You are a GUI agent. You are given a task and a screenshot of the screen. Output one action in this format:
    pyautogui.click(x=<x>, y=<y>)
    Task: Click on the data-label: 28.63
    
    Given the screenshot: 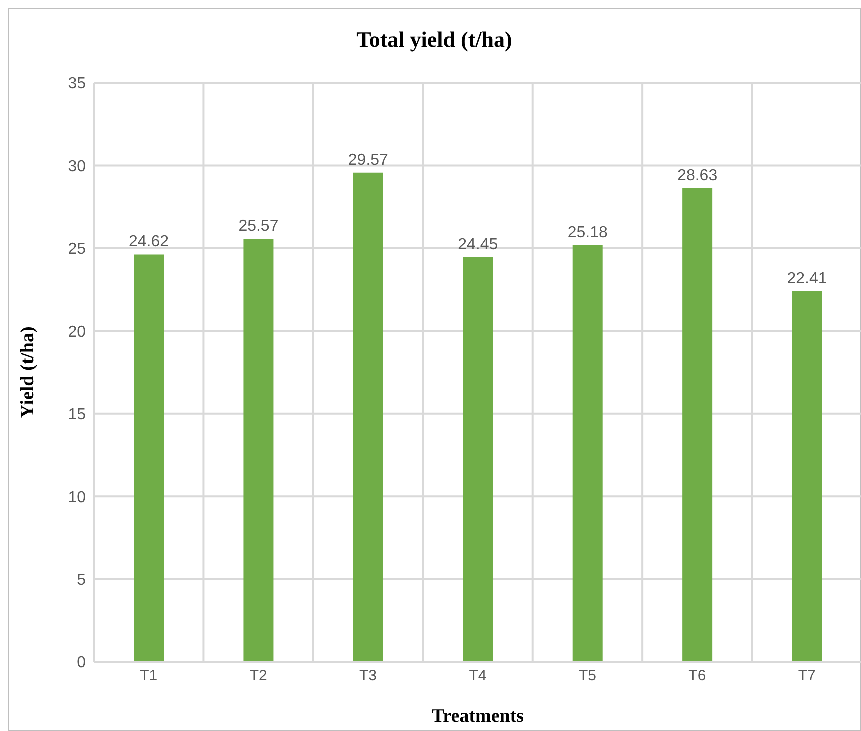 What is the action you would take?
    pyautogui.click(x=698, y=175)
    